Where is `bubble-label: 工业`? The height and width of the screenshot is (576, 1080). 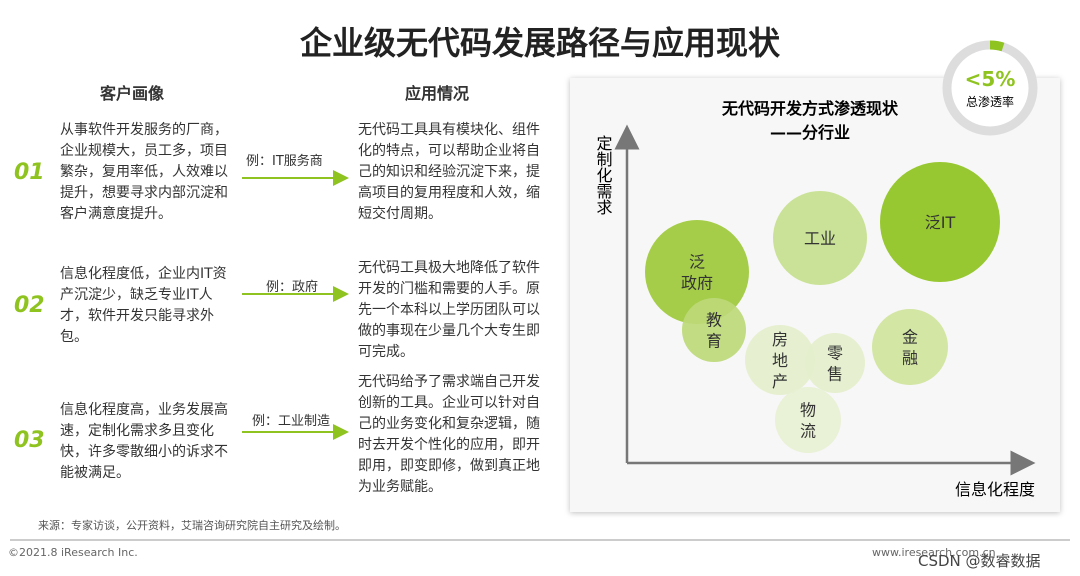
bubble-label: 工业 is located at coordinates (820, 238).